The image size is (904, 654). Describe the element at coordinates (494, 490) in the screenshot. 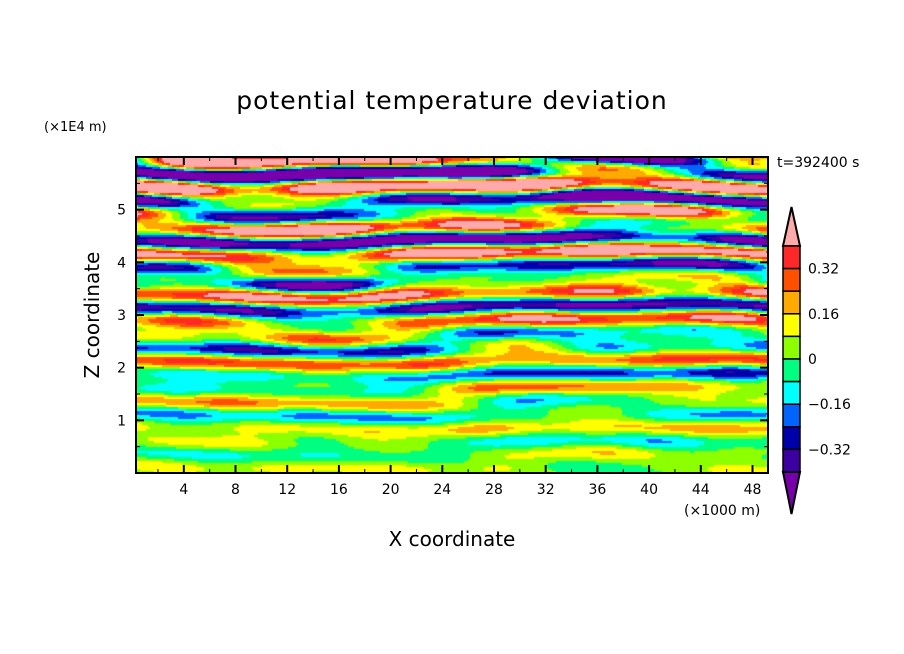

I see `x-tick-label: 28` at that location.